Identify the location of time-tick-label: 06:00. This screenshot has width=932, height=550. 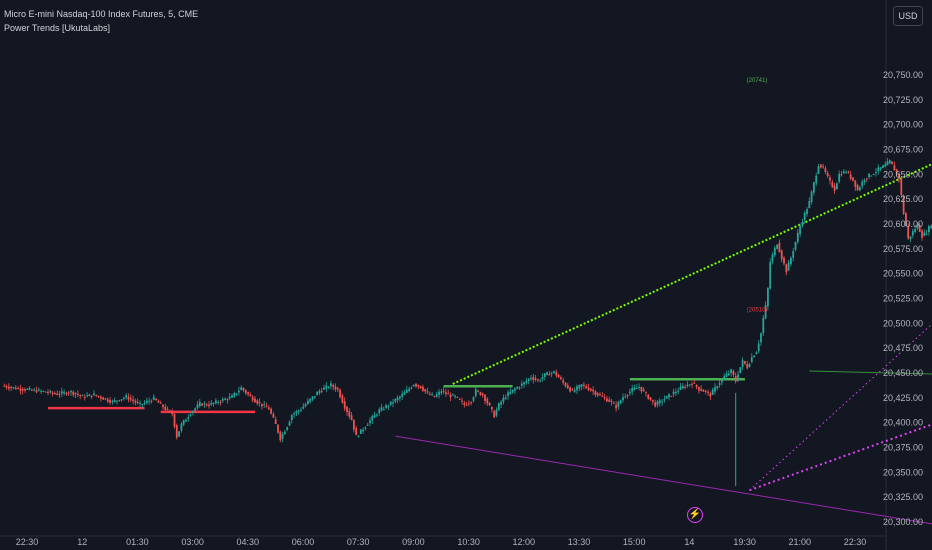
(303, 542).